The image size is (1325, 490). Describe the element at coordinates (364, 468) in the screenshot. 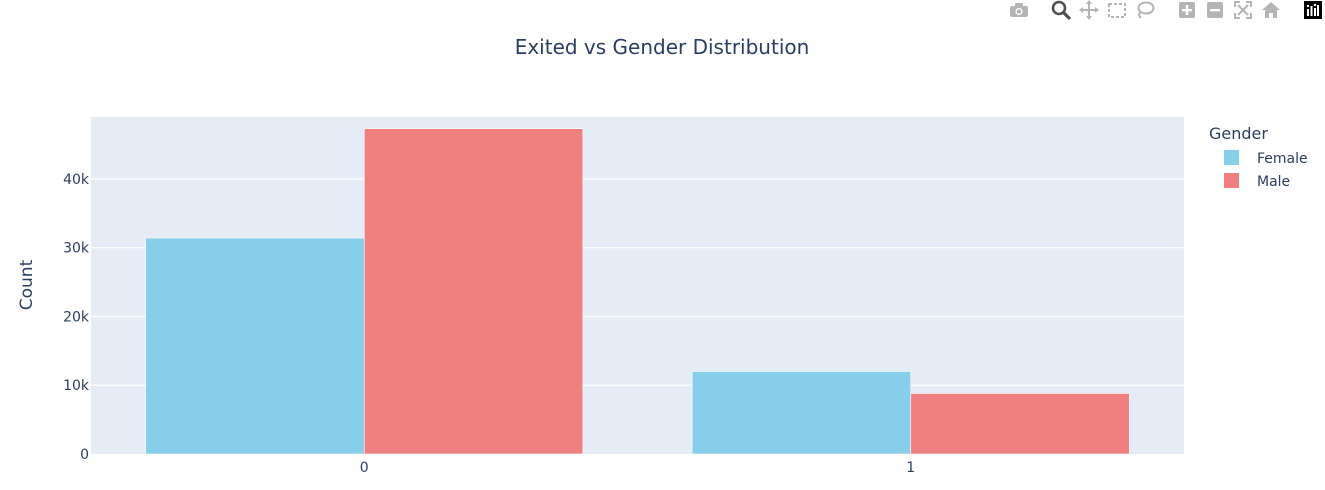

I see `x-tick-label: 0` at that location.